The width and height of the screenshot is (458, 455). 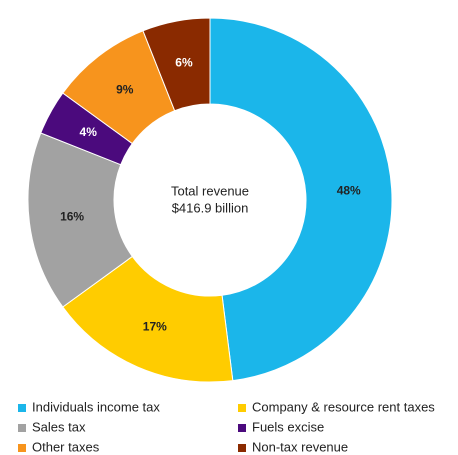 What do you see at coordinates (300, 446) in the screenshot?
I see `legend-label: Non-tax revenue` at bounding box center [300, 446].